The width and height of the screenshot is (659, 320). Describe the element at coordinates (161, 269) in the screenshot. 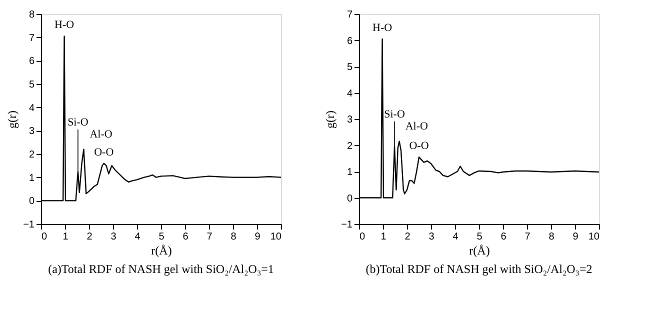

I see `text: (a)Total RDF of NASH gel with SiO₂/Al₂O₃=1` at that location.